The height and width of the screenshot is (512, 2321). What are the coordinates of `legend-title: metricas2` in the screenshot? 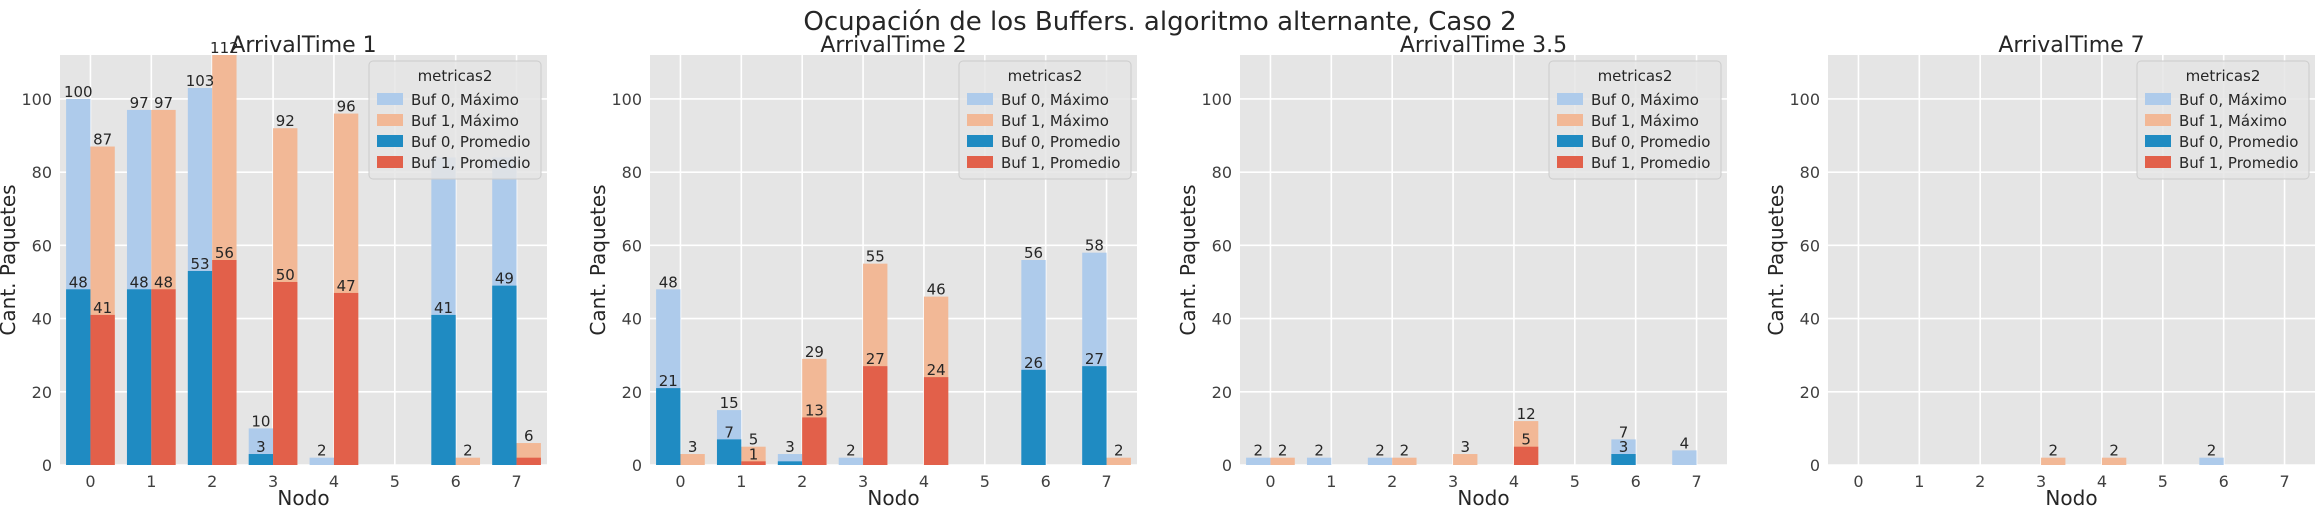 It's located at (455, 76).